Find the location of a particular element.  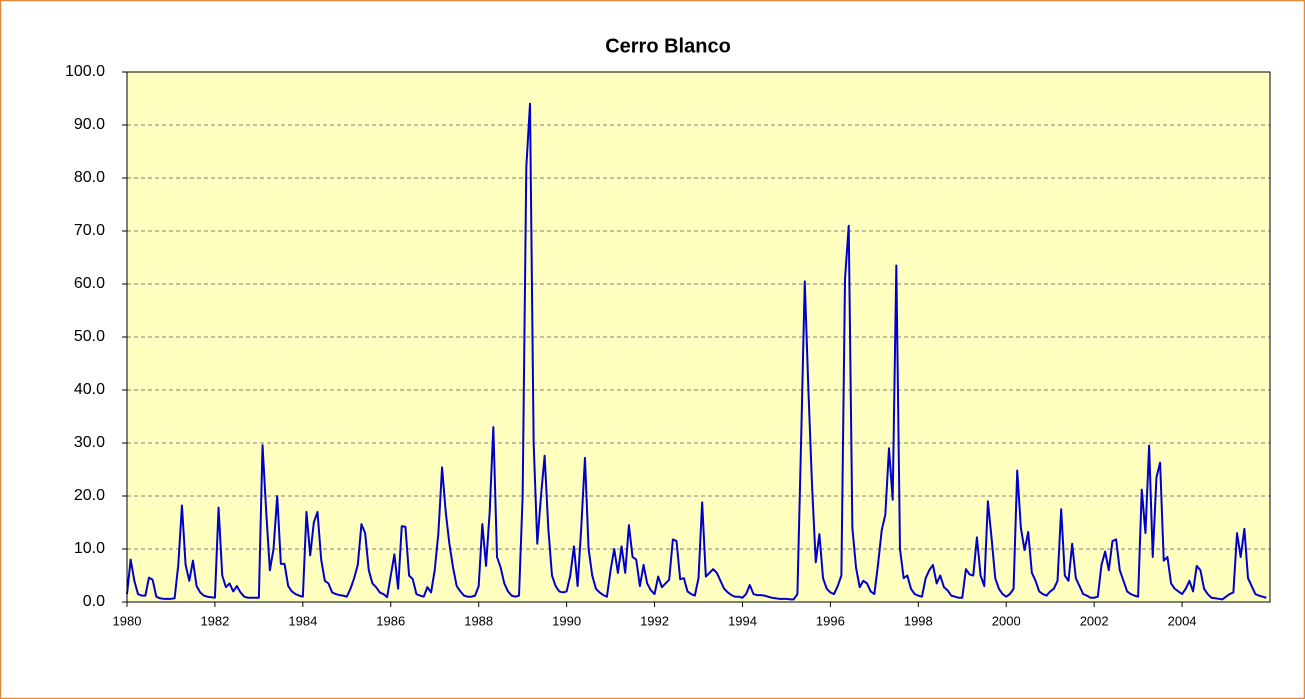

x-tick-label: 1986 is located at coordinates (390, 620).